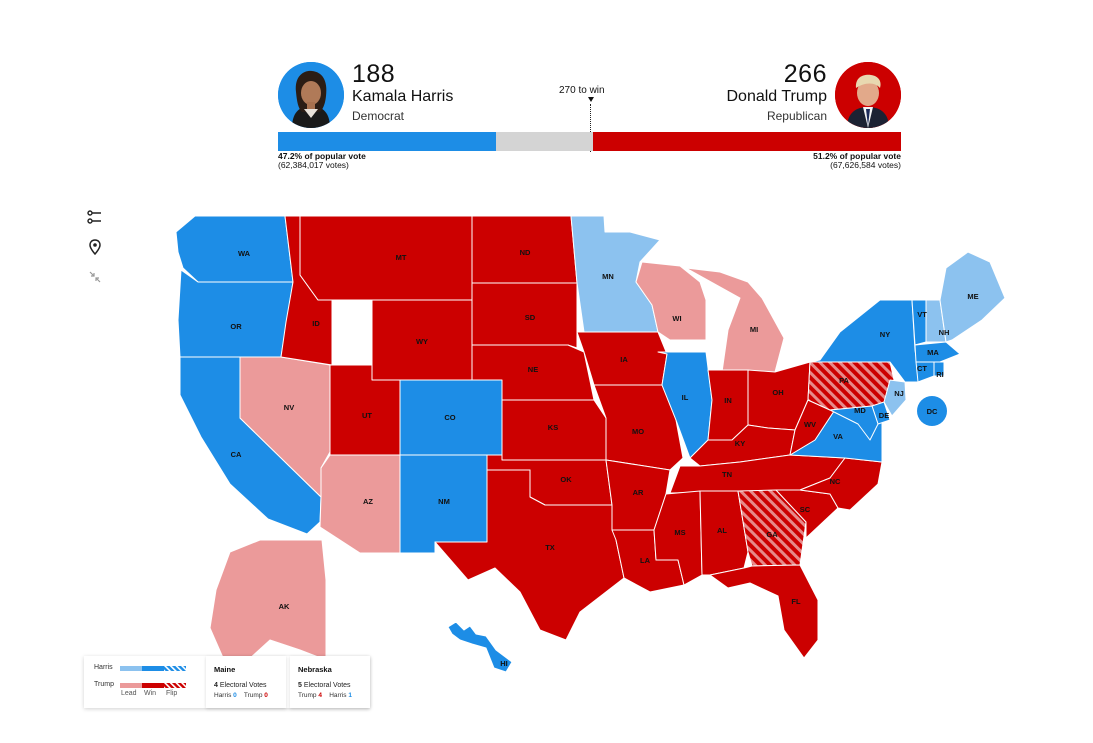  I want to click on trump-avatar, so click(868, 95).